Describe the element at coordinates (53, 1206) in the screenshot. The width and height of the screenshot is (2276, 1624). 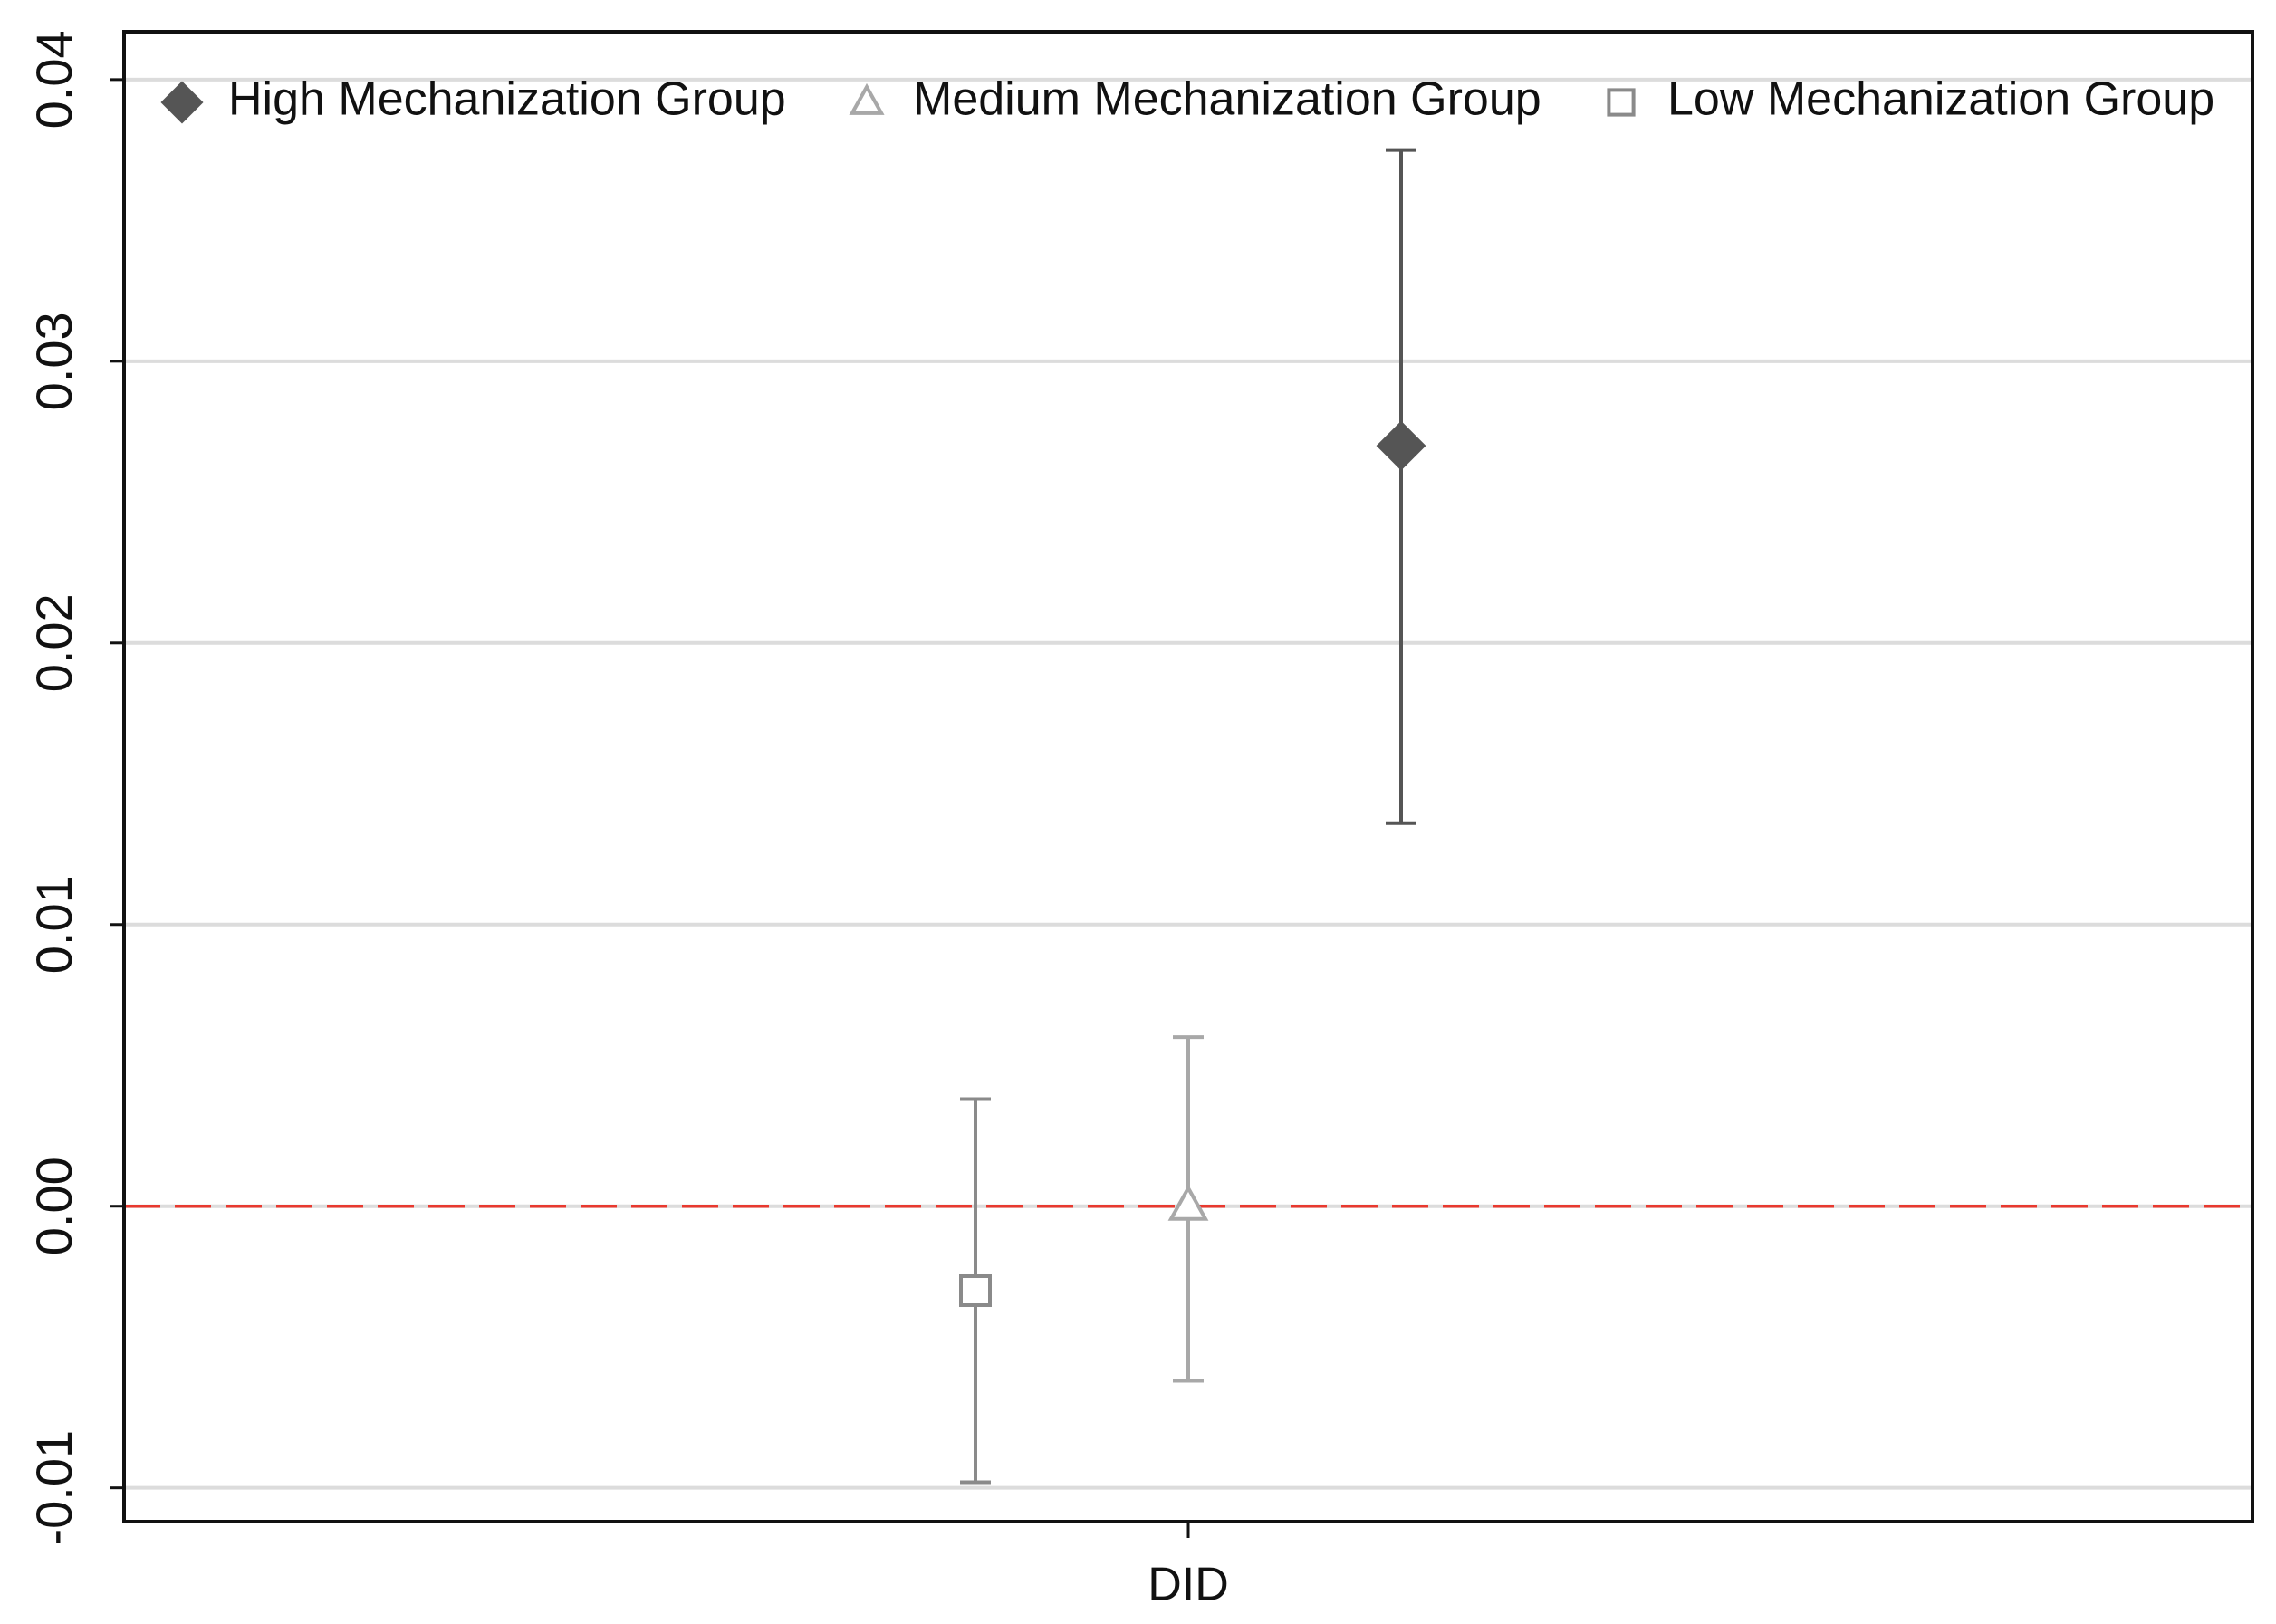
I see `y-tick-label: 0.00` at that location.